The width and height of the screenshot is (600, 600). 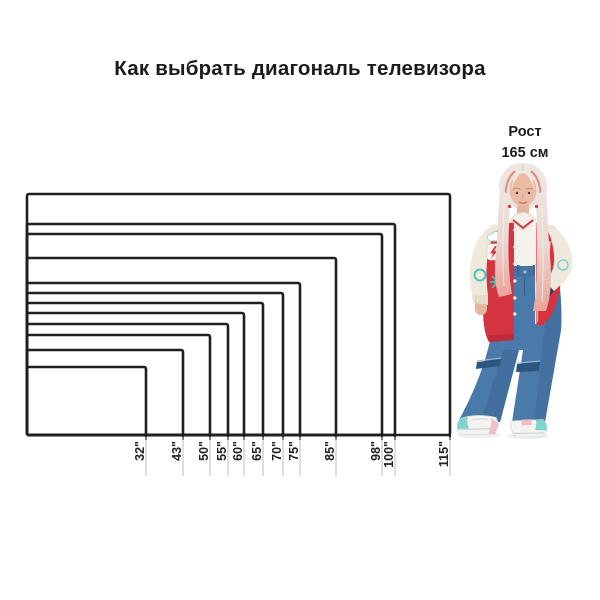 I want to click on jacket-buttons, so click(x=514, y=272).